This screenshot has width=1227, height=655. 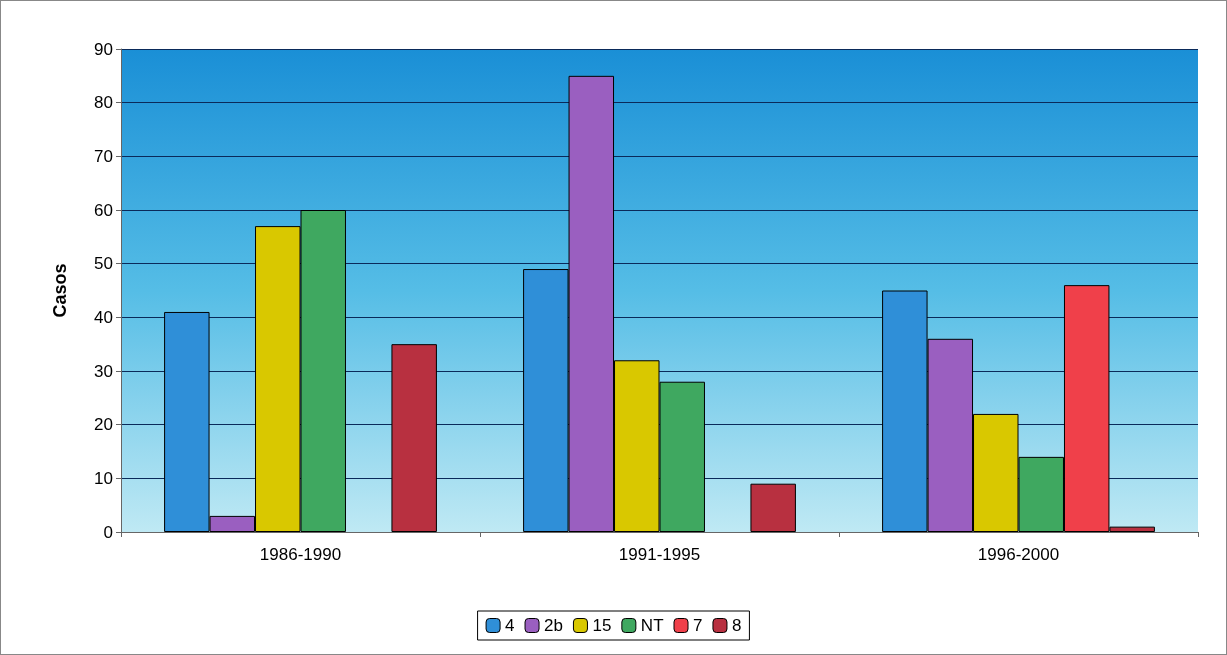 What do you see at coordinates (652, 625) in the screenshot?
I see `legend-label: NT` at bounding box center [652, 625].